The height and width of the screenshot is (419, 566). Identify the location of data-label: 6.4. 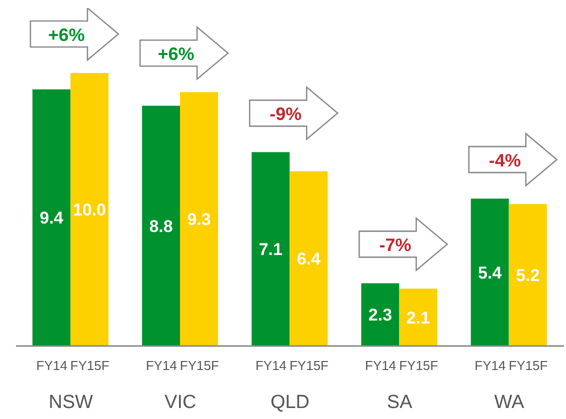
(308, 259).